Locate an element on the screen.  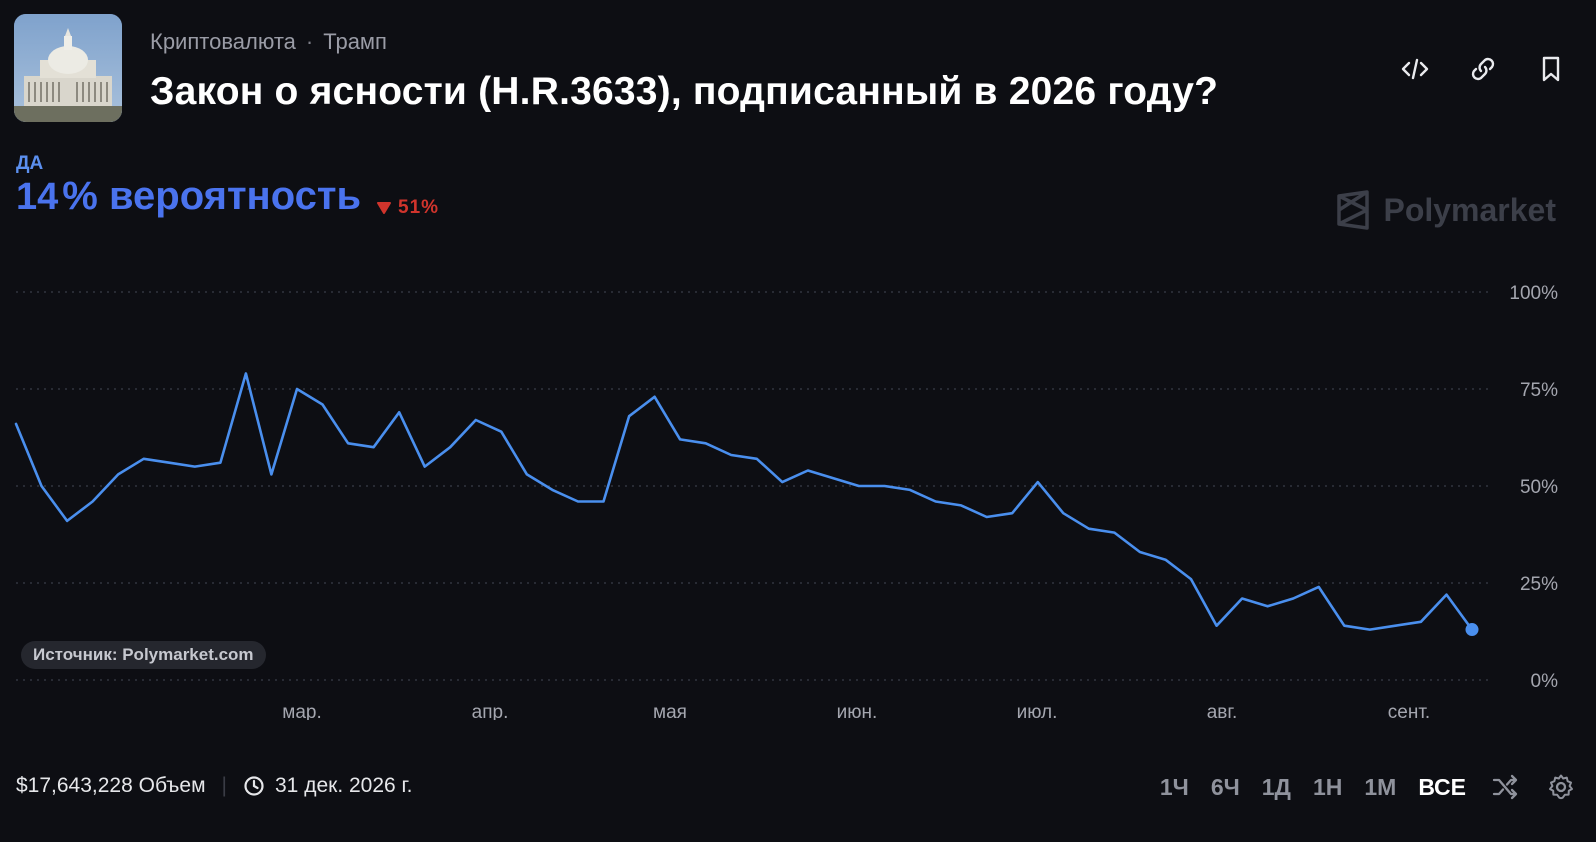
header-actions is located at coordinates (1483, 69).